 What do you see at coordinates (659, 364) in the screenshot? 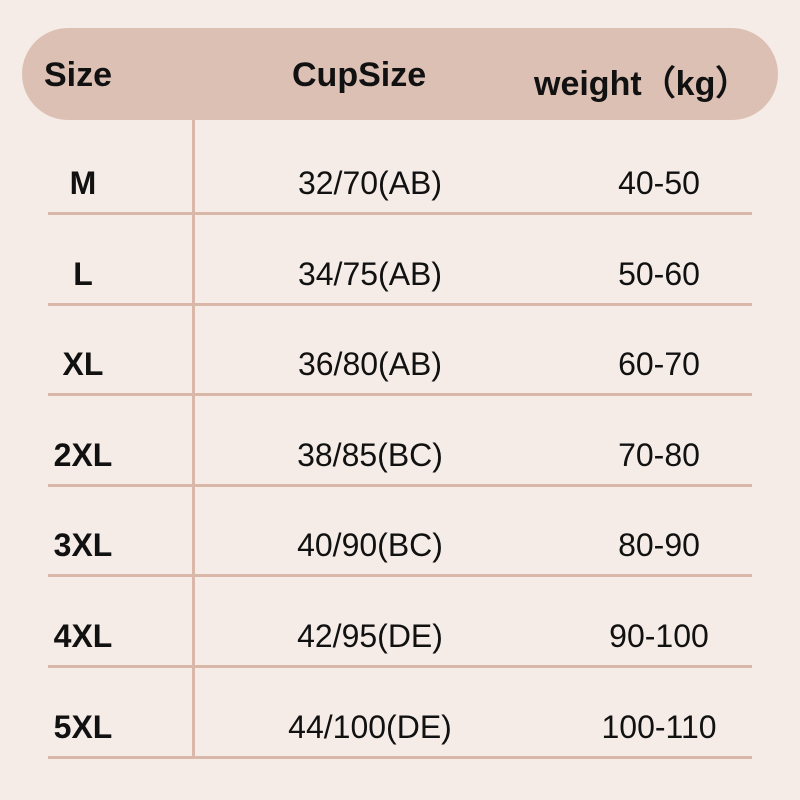
I see `row-weight: 60-70` at bounding box center [659, 364].